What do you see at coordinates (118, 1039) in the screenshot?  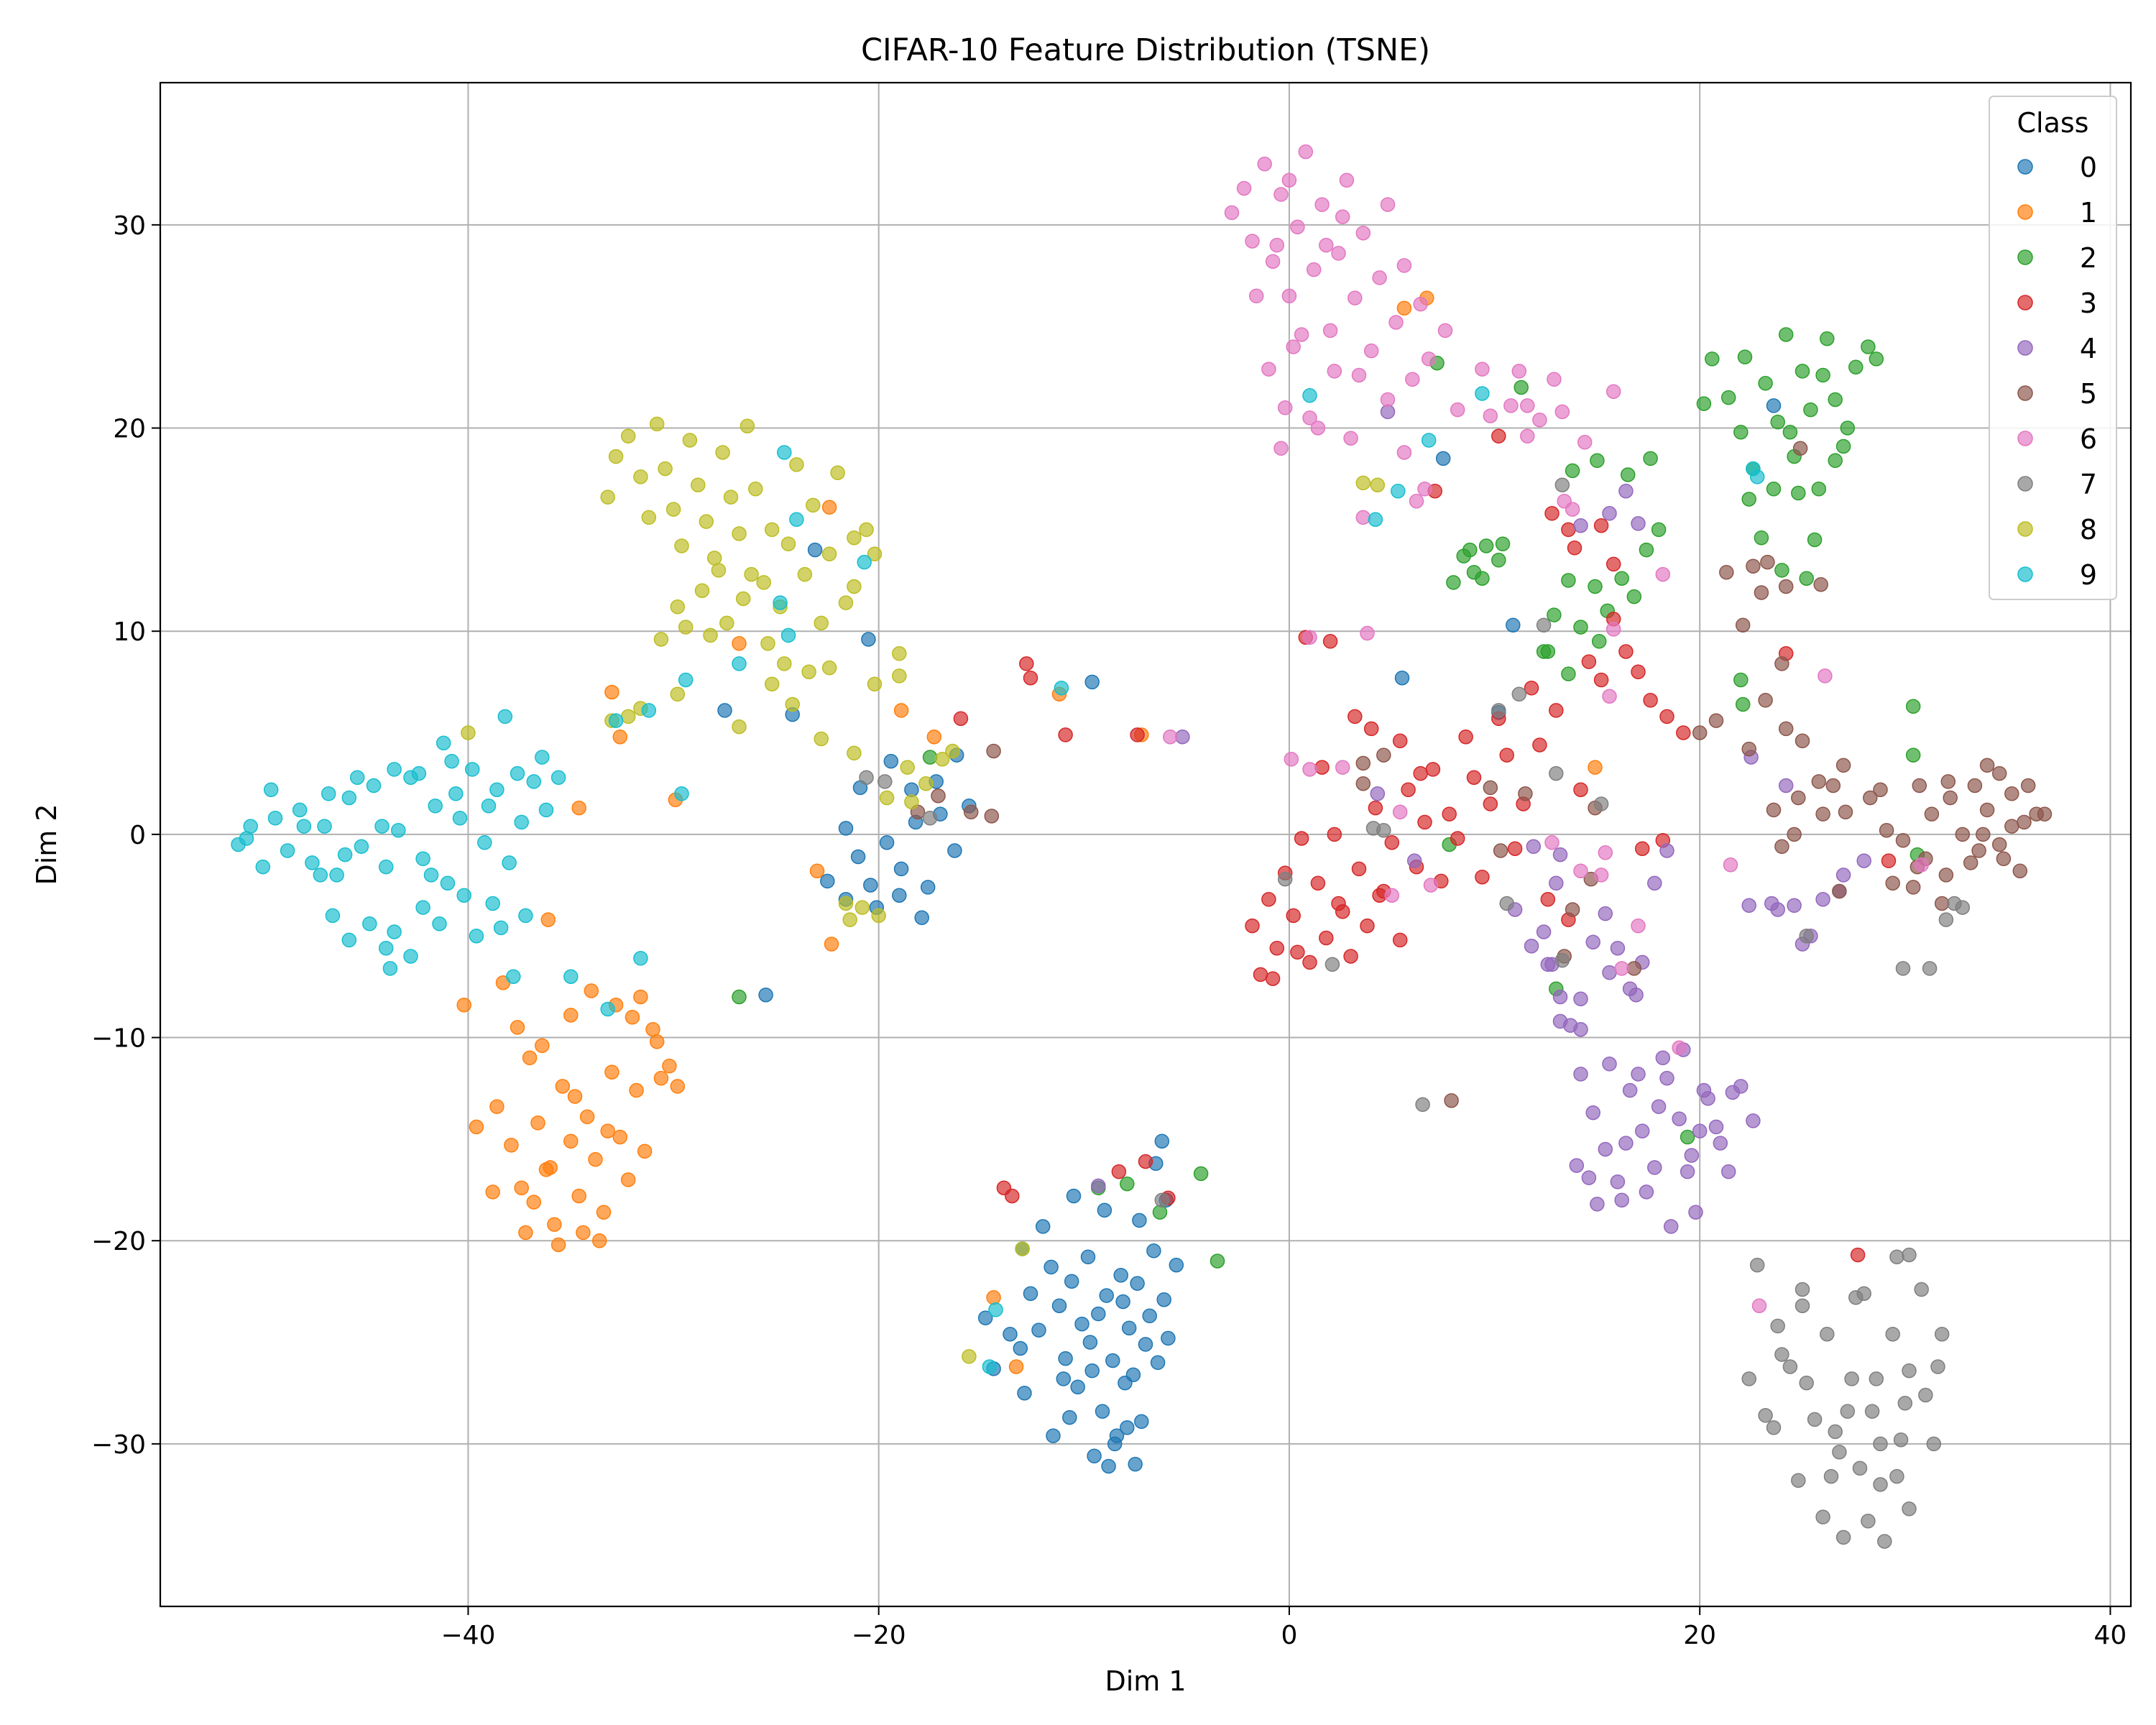 I see `y-tick-label: −10` at bounding box center [118, 1039].